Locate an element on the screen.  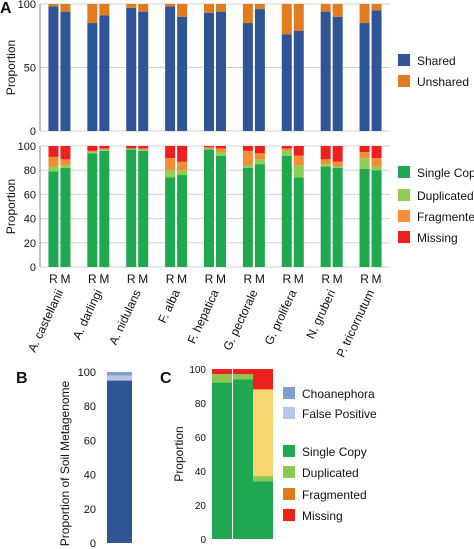
legend-label-unshared: Unshared is located at coordinates (443, 82).